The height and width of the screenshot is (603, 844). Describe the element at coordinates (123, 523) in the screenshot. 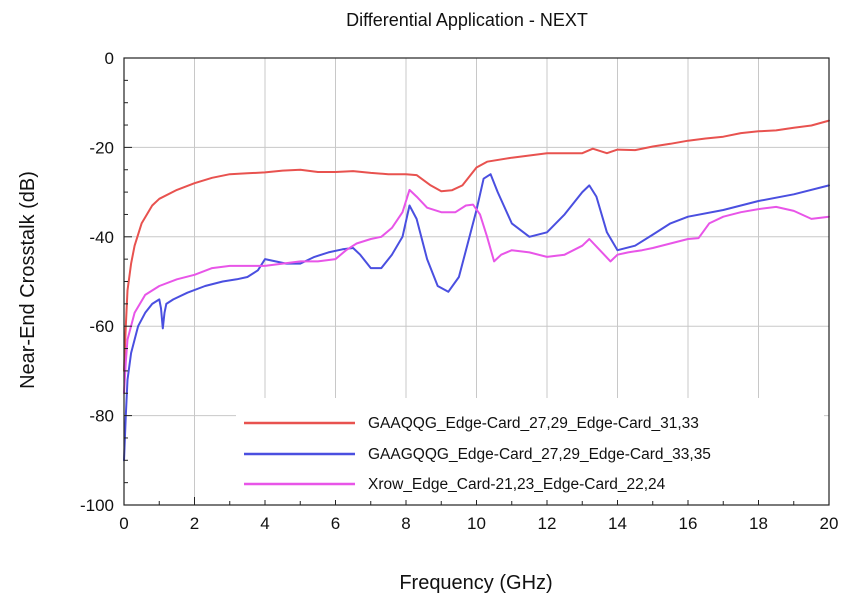

I see `x-tick-label: 0` at that location.